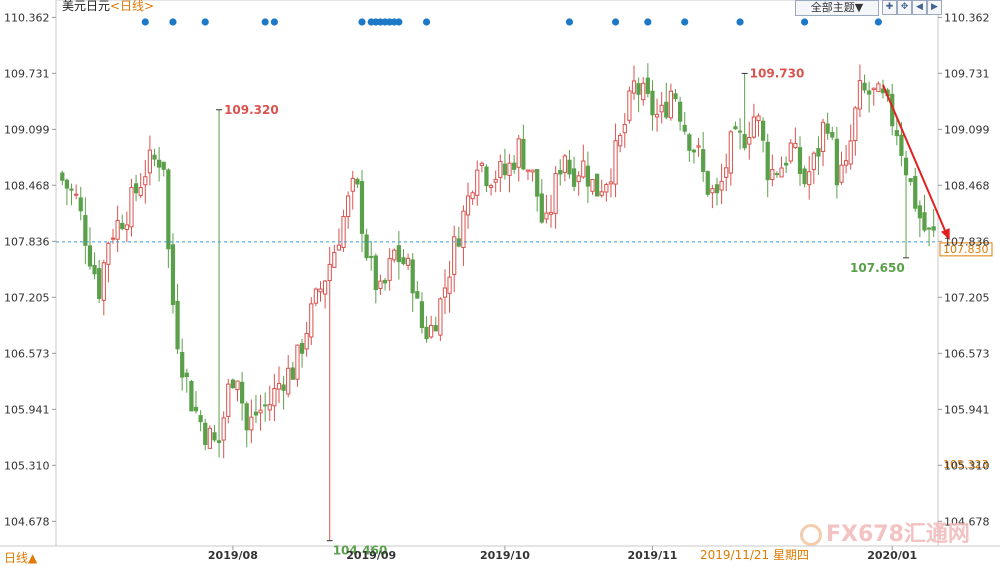 Image resolution: width=1000 pixels, height=566 pixels. I want to click on zoom-in-icon: ✚, so click(889, 7).